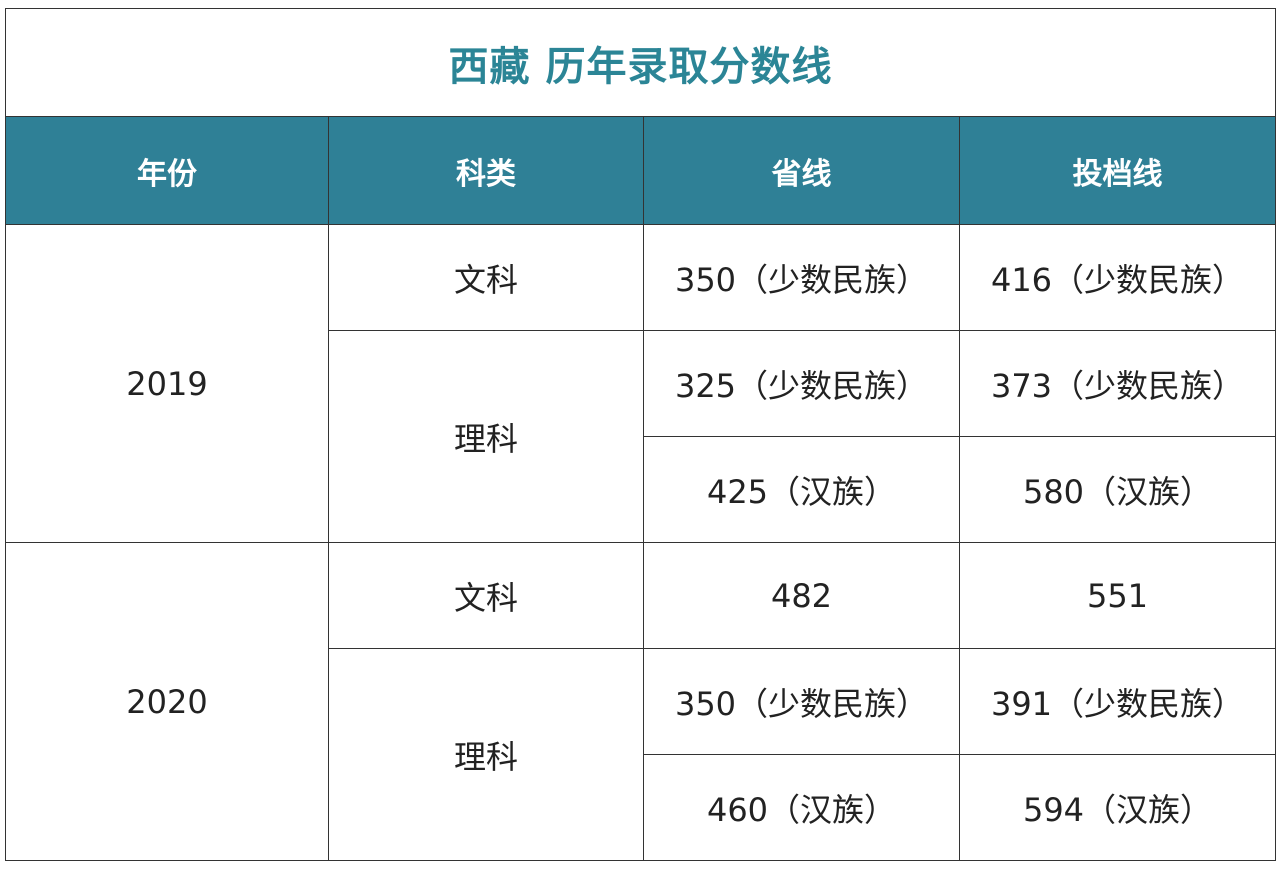  What do you see at coordinates (640, 62) in the screenshot?
I see `table-title: 西藏 历年录取分数线` at bounding box center [640, 62].